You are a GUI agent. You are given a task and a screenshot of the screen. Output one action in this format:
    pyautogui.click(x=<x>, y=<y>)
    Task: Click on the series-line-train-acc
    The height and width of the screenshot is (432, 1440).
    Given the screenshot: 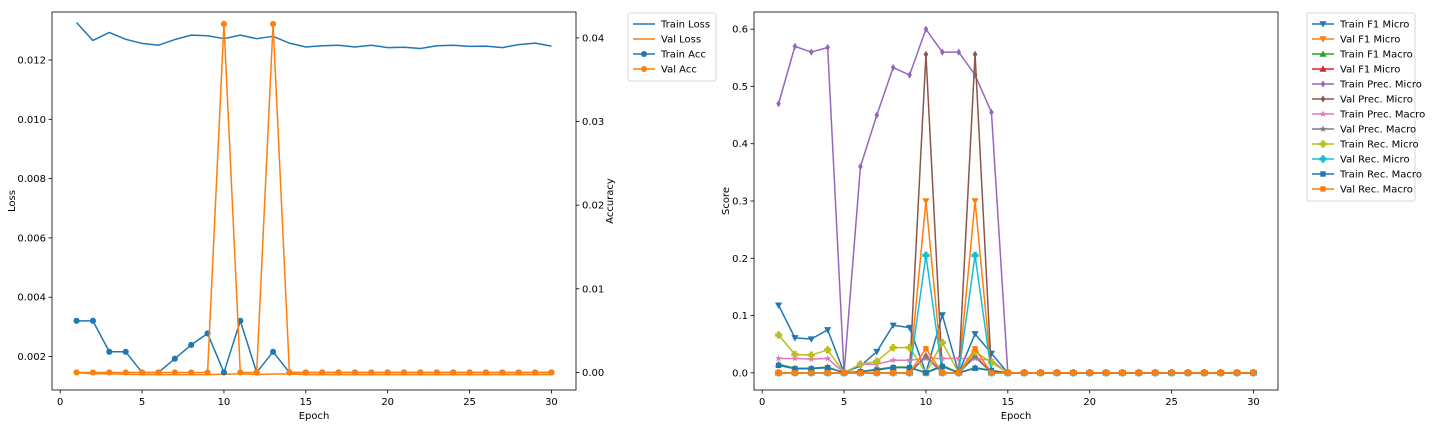 What is the action you would take?
    pyautogui.click(x=314, y=347)
    